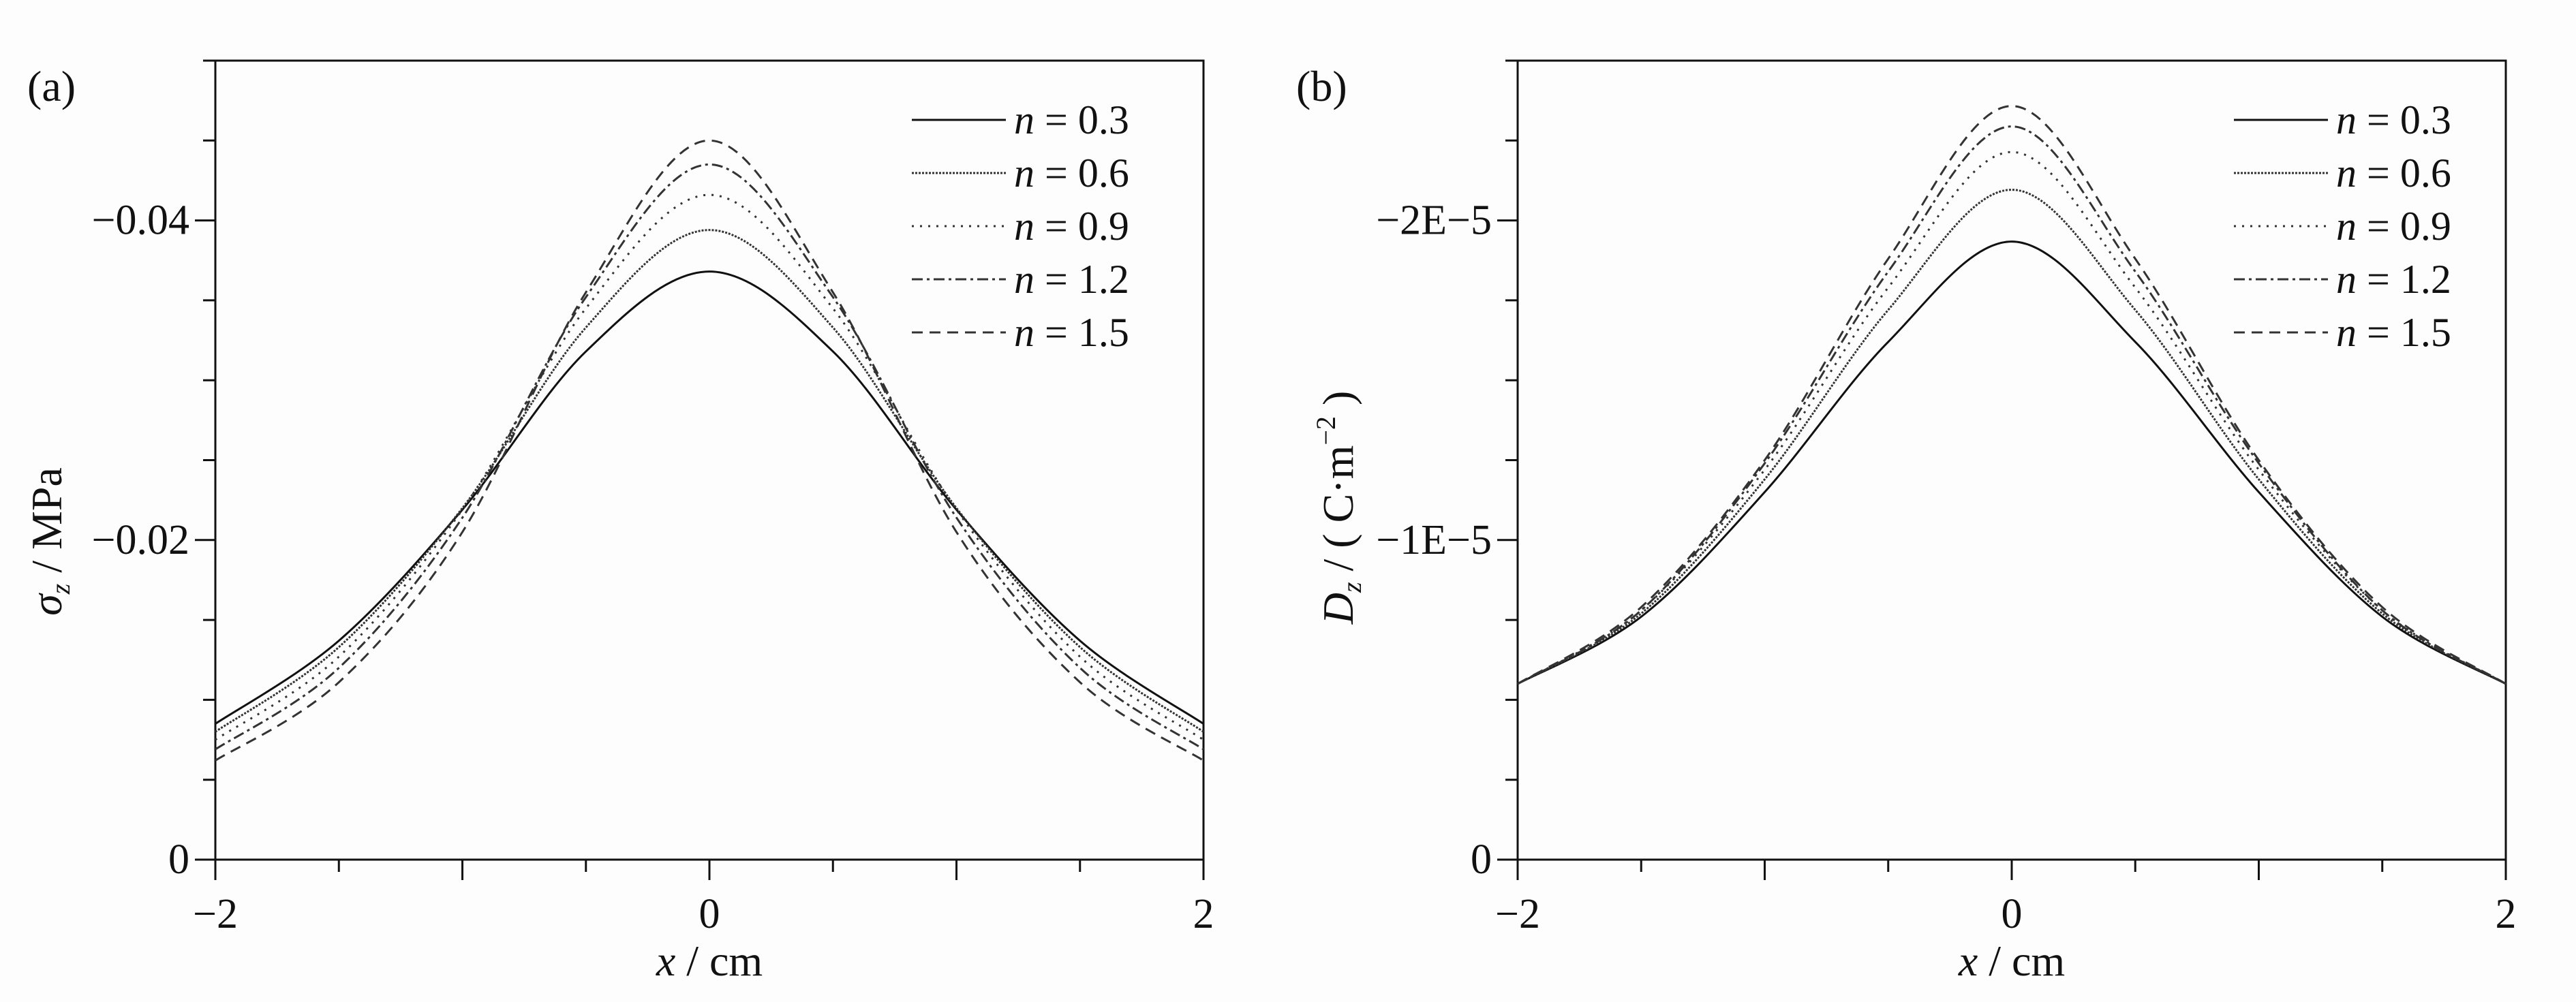 The image size is (2576, 1002). I want to click on y-axis-unit: / MPa, so click(47, 525).